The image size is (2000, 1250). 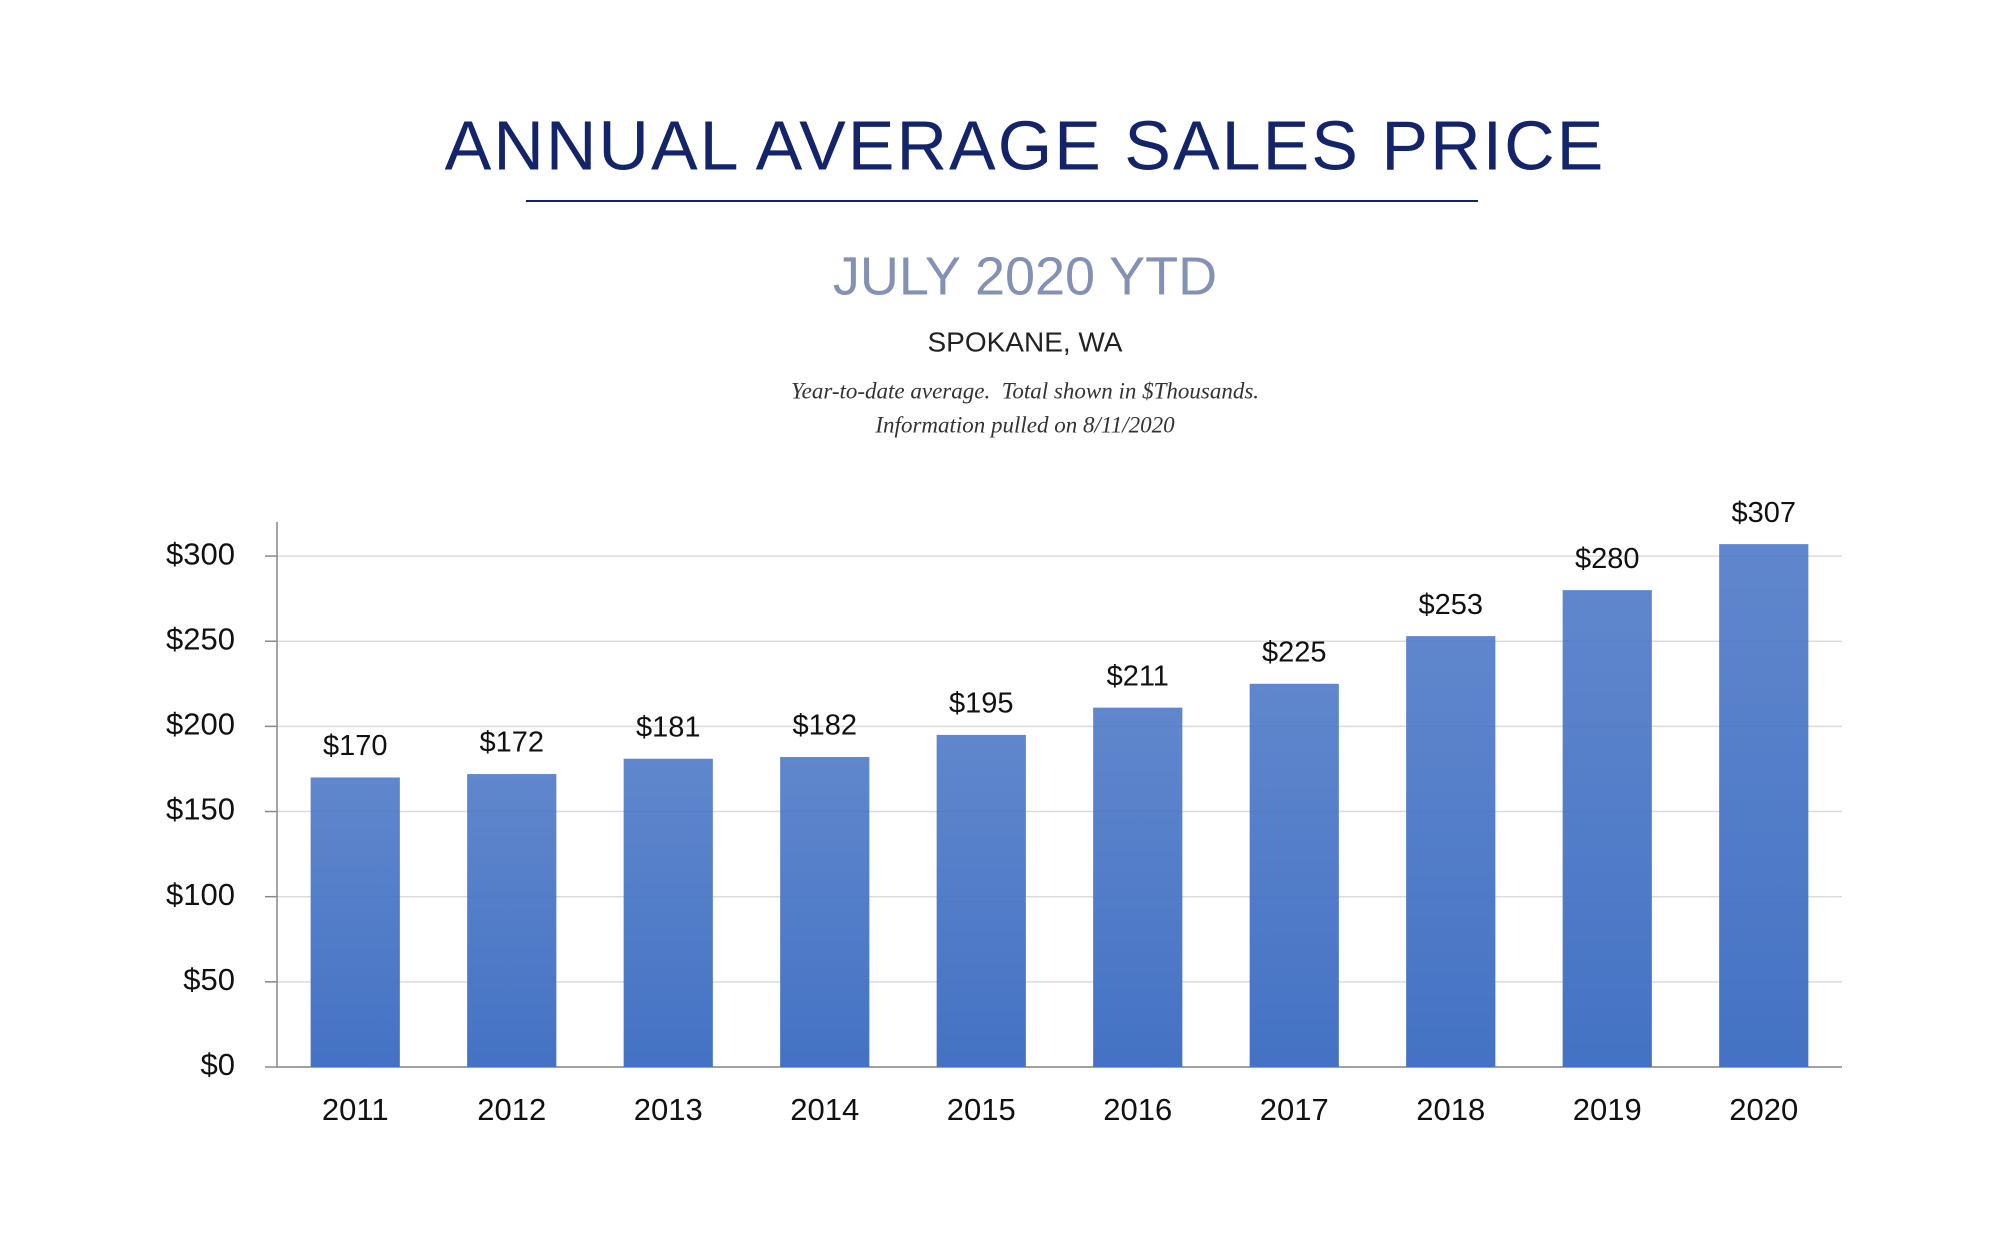 I want to click on x-tick-label: 2014, so click(x=824, y=1109).